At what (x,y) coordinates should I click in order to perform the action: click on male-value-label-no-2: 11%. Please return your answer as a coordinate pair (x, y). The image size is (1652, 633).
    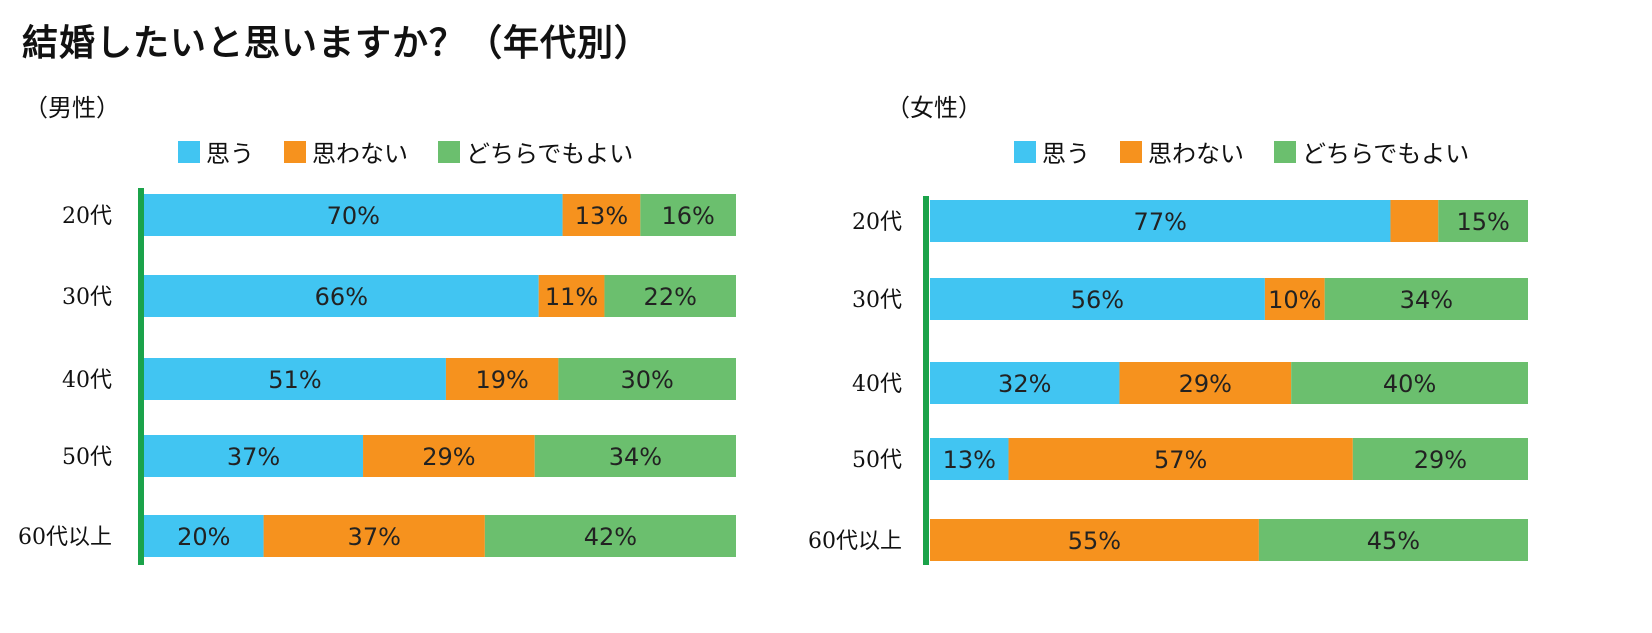
    Looking at the image, I should click on (571, 297).